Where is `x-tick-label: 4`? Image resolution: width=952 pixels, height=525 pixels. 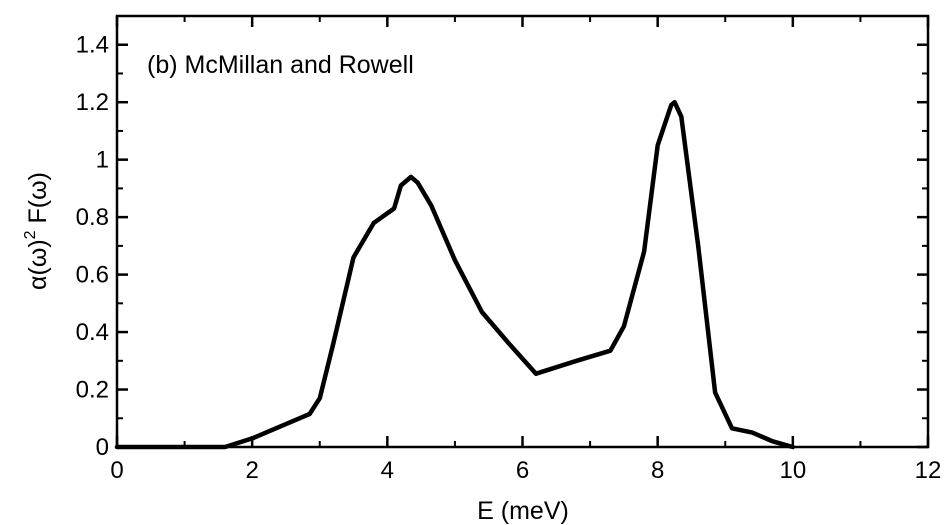 x-tick-label: 4 is located at coordinates (387, 470).